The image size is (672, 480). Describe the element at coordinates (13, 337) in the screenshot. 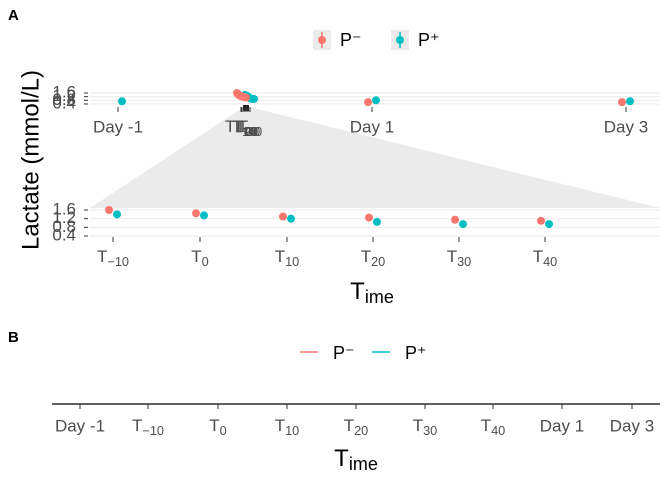

I see `panel-tag: B` at that location.